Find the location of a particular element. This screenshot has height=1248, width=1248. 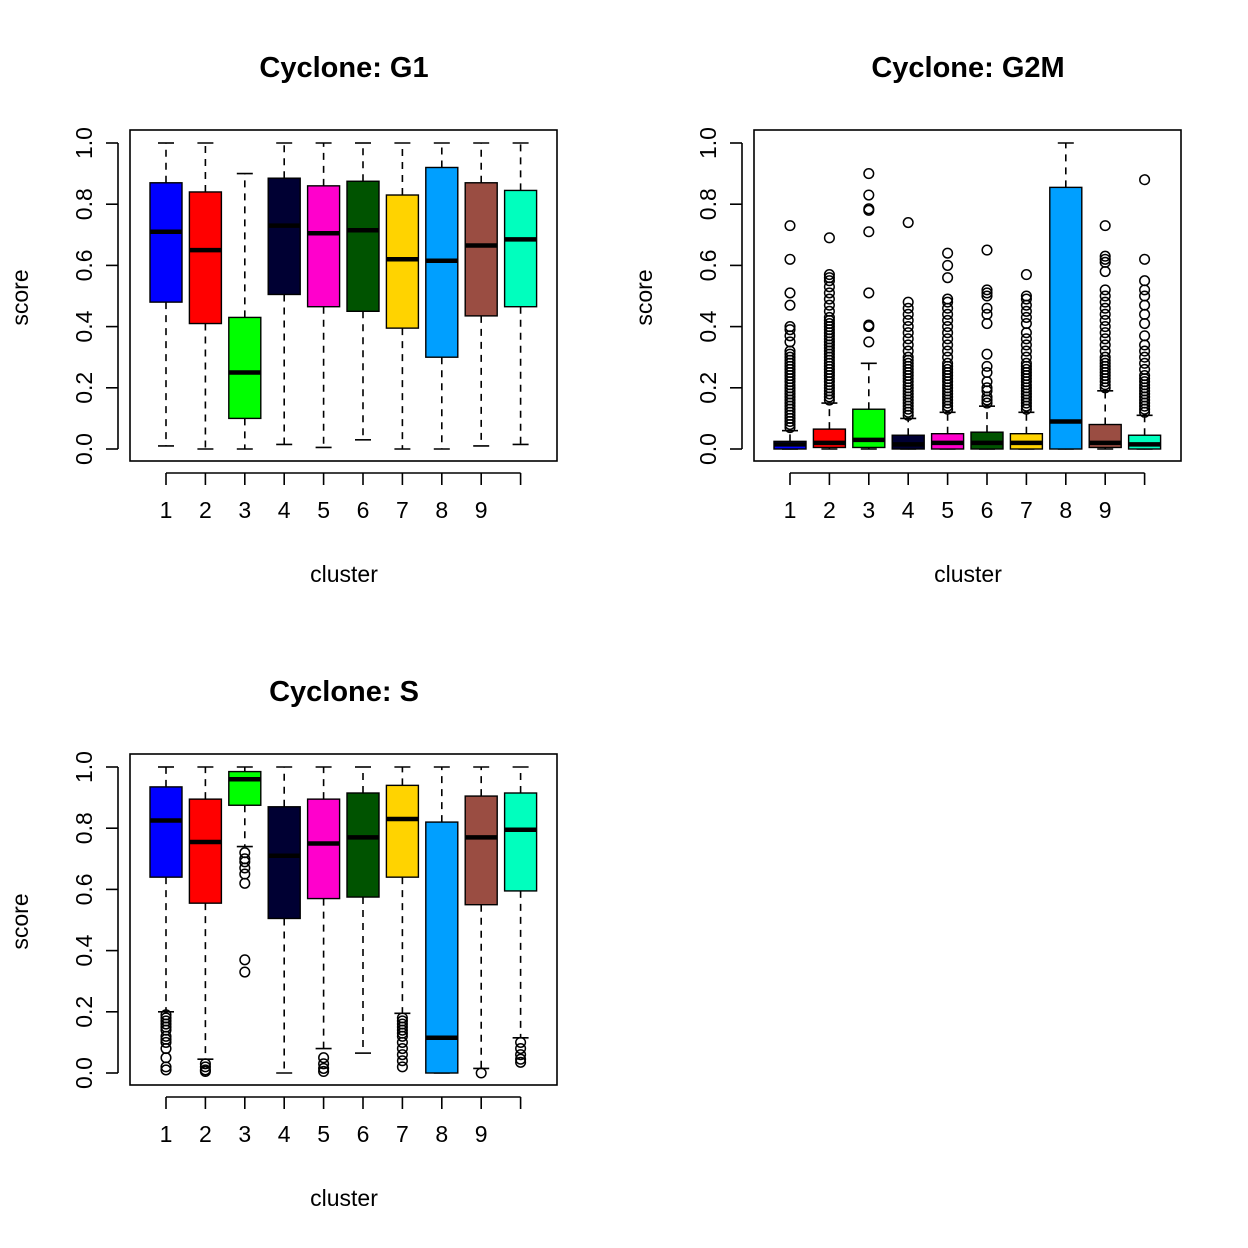

x-tick-label: 9 is located at coordinates (481, 1134).